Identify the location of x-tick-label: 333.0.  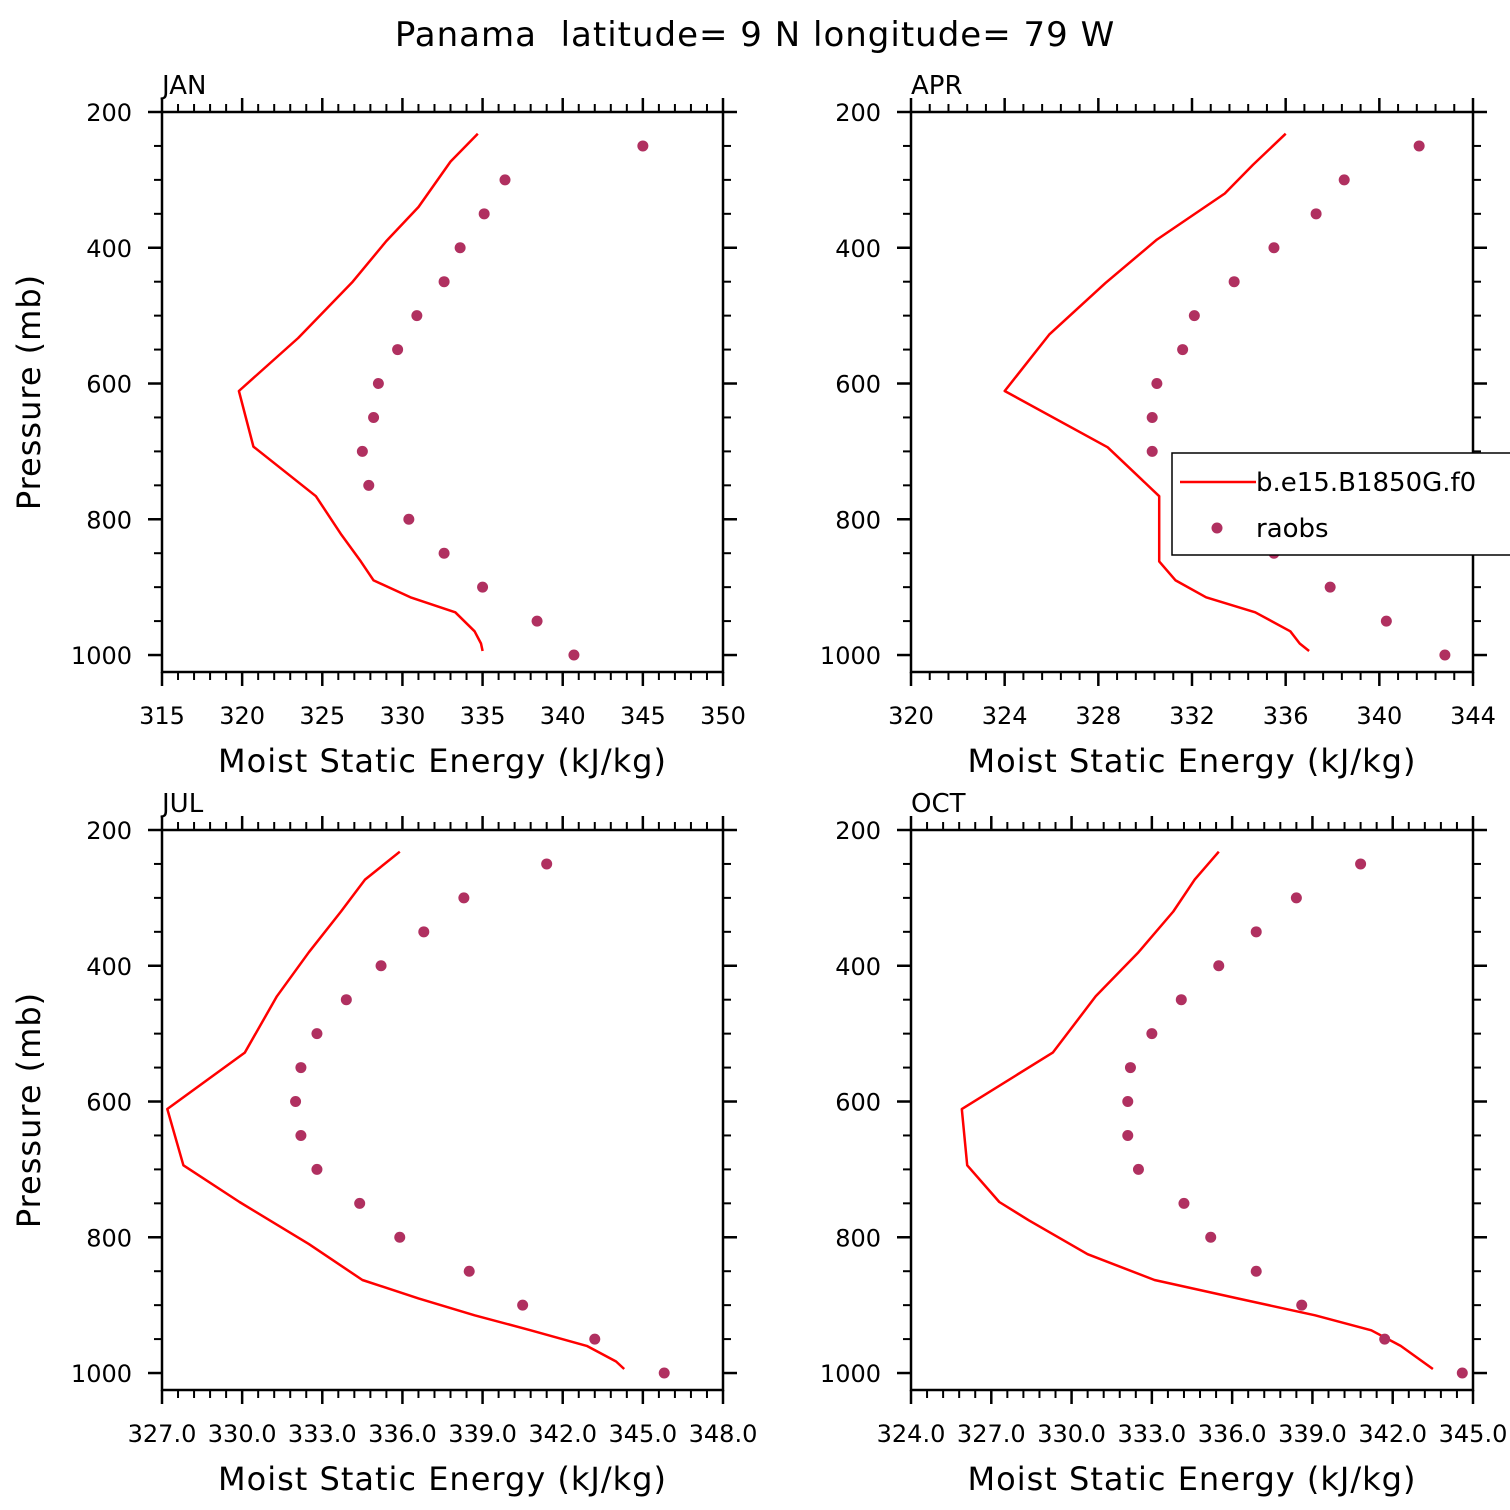
(1151, 1434).